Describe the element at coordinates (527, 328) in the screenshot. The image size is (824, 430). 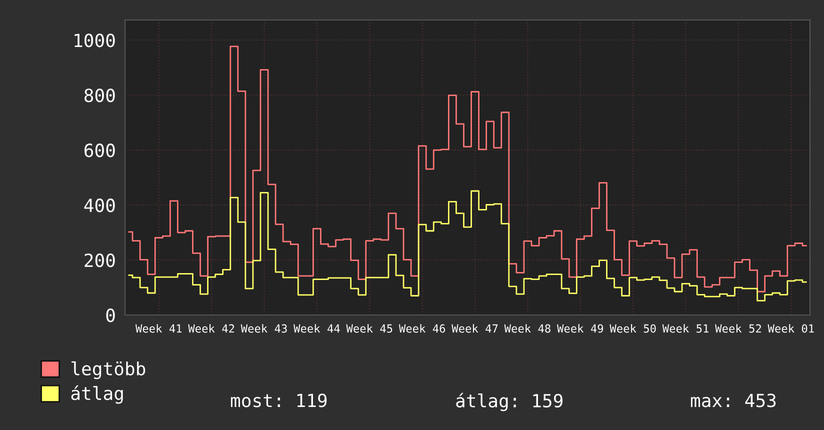
I see `x-tick-label: Week 48` at that location.